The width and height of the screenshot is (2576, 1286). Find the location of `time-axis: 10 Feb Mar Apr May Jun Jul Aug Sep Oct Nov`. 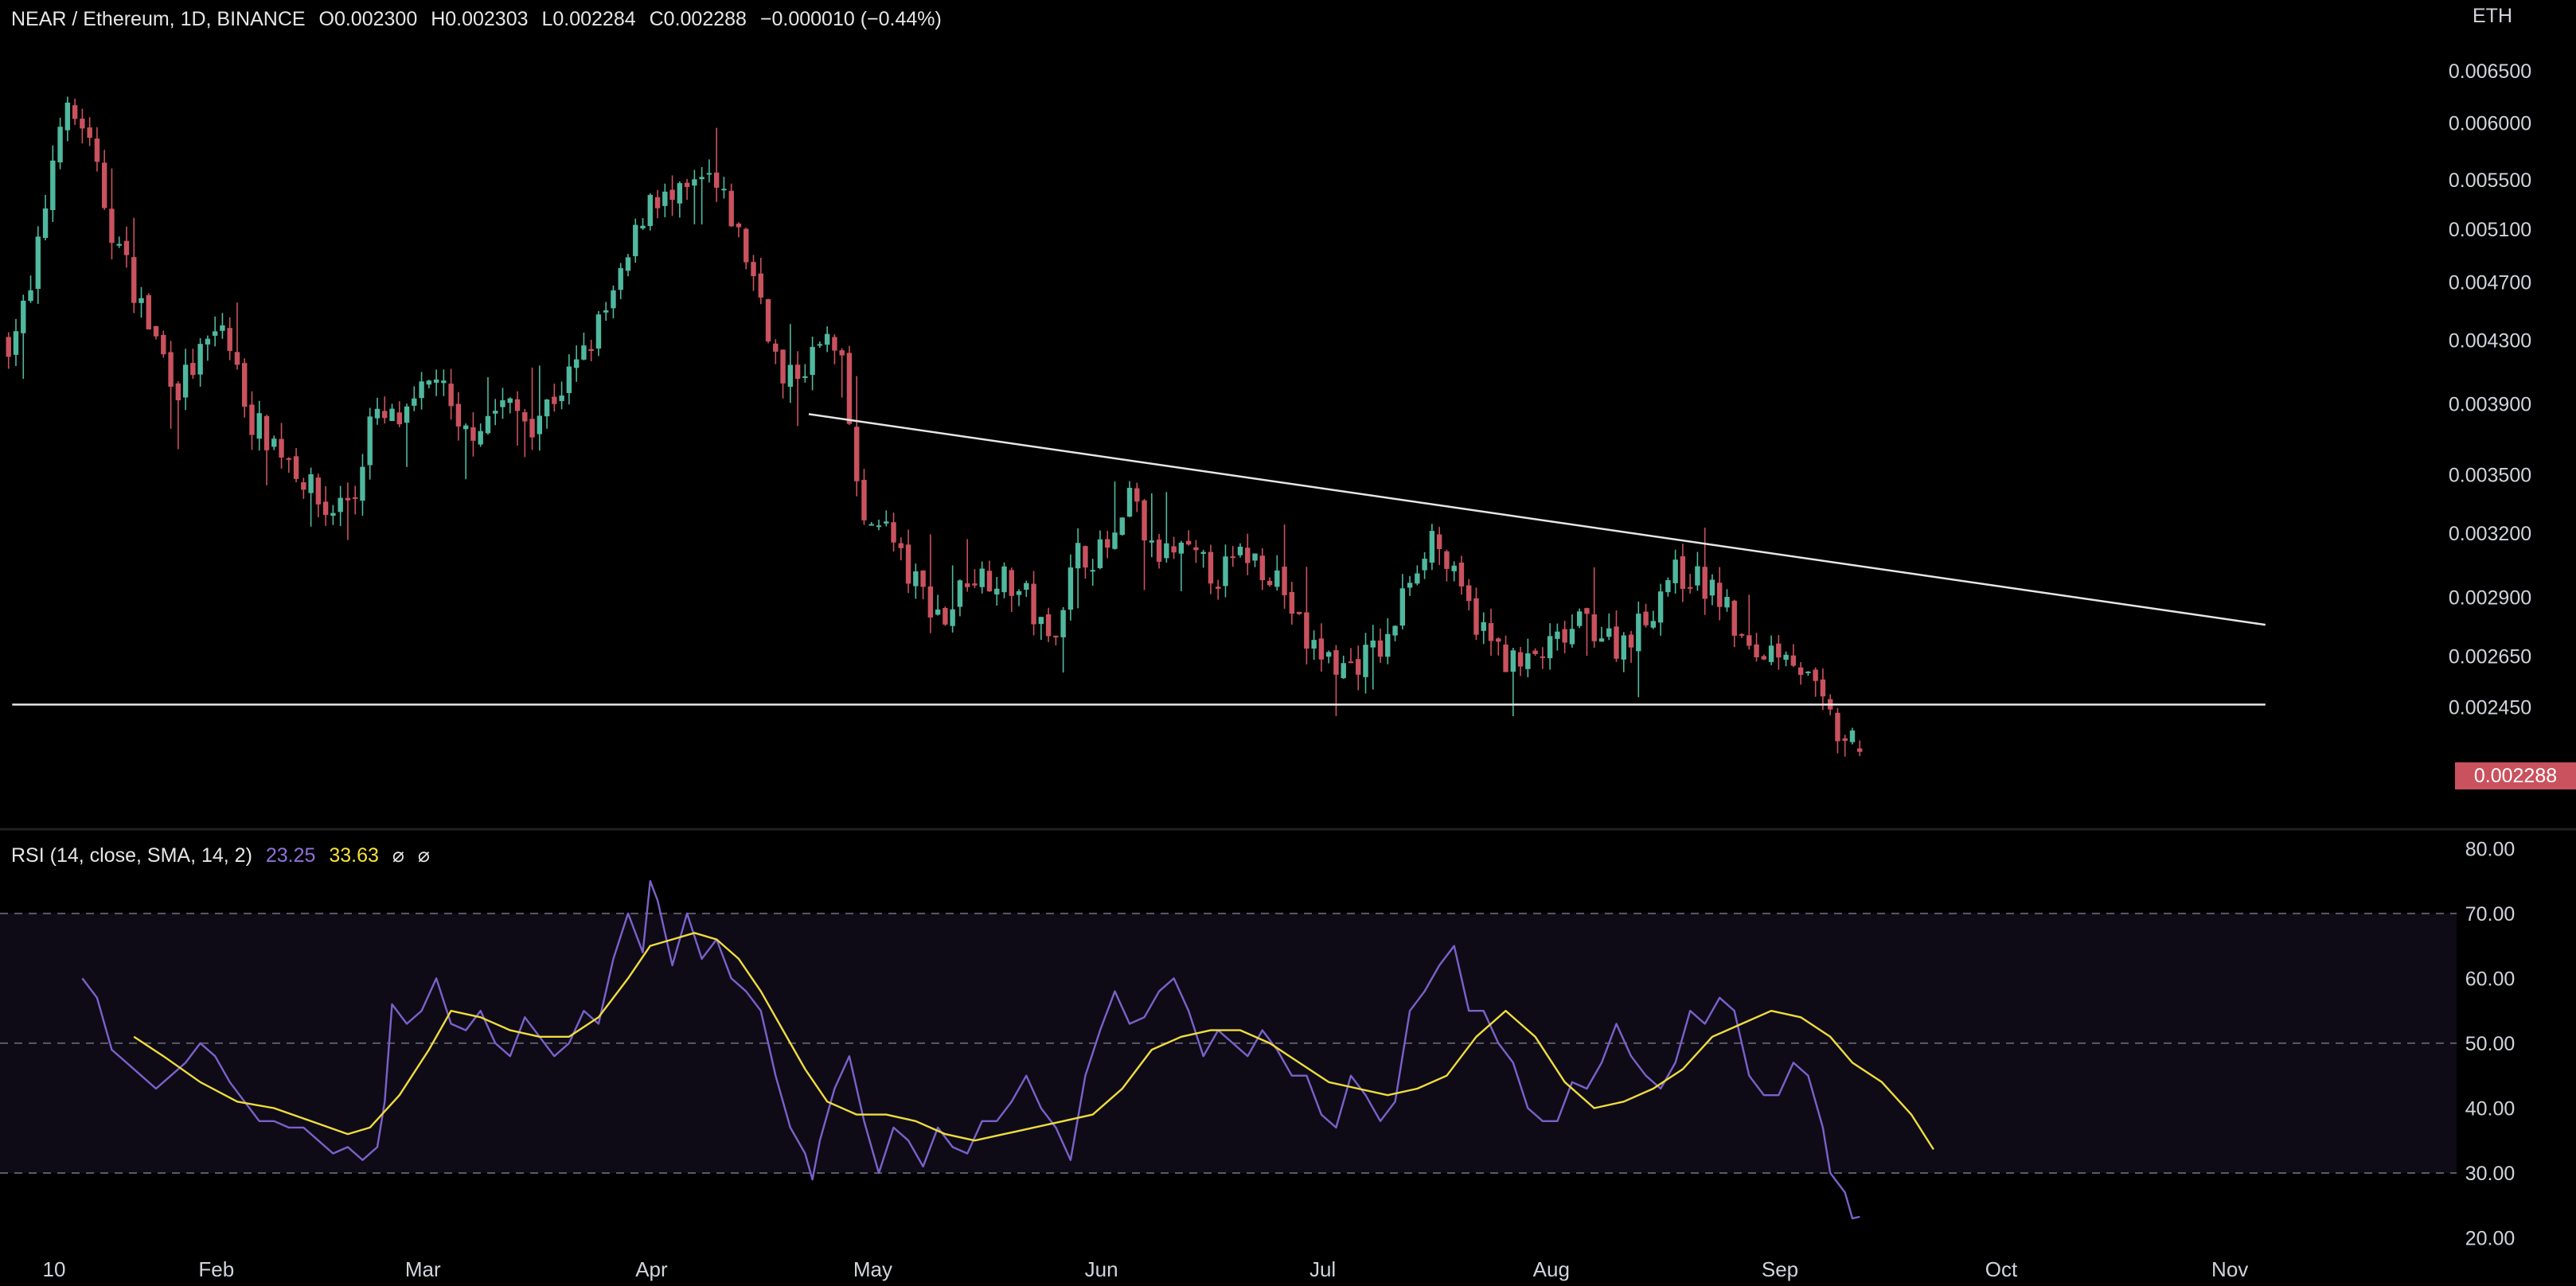

time-axis: 10 Feb Mar Apr May Jun Jul Aug Sep Oct Nov is located at coordinates (1146, 1269).